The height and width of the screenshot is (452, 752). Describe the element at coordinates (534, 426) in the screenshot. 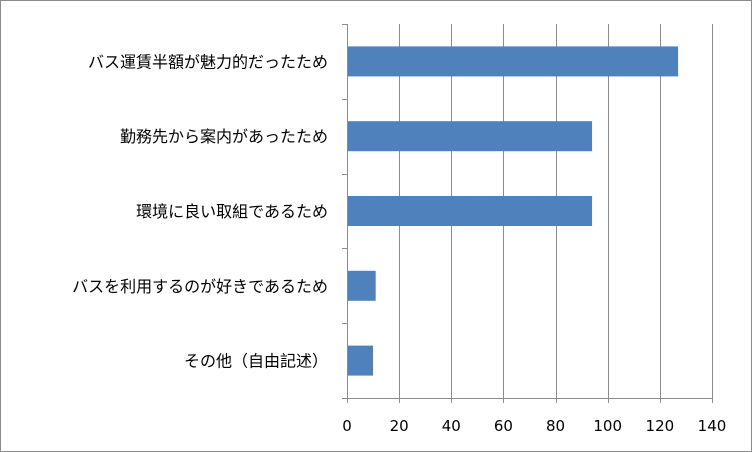

I see `x-tick-labels: 0 20 40 60 80 100 120 140` at that location.